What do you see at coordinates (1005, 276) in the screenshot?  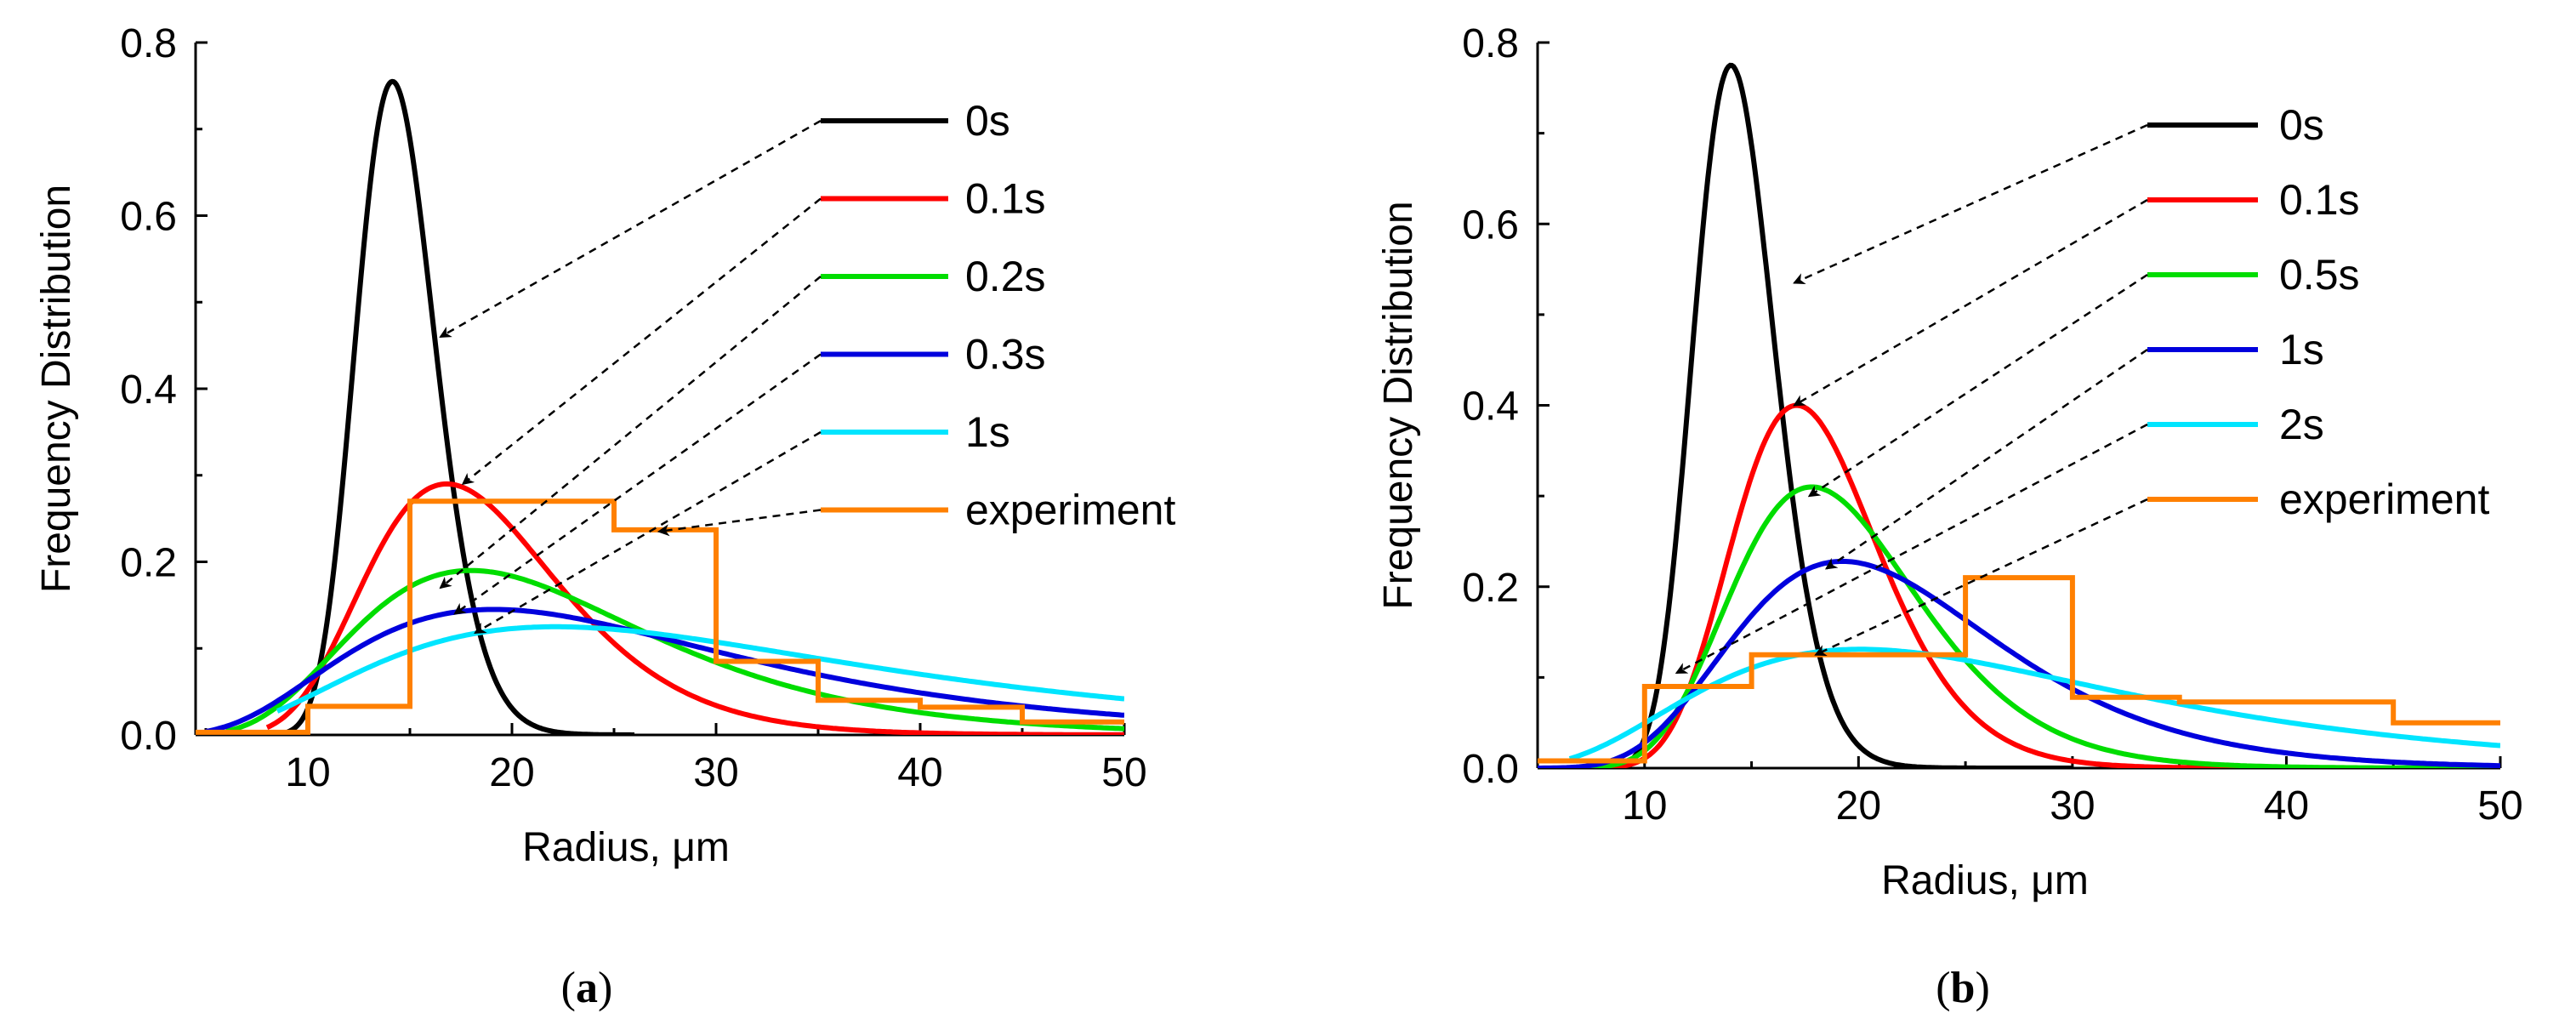 I see `legend-label-0.2s: 0.2s` at bounding box center [1005, 276].